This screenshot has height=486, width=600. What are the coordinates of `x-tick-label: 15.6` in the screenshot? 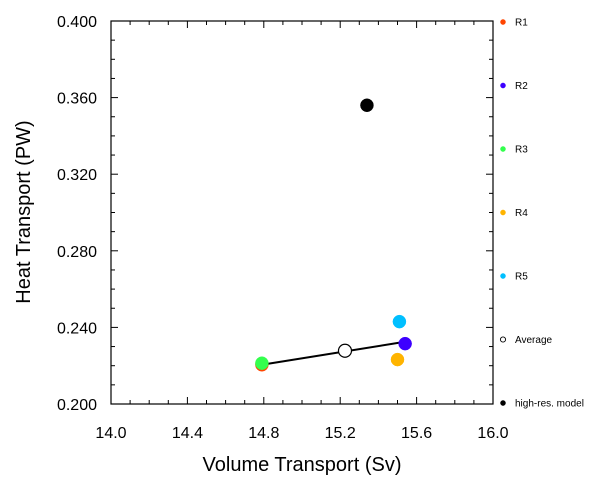 It's located at (416, 433).